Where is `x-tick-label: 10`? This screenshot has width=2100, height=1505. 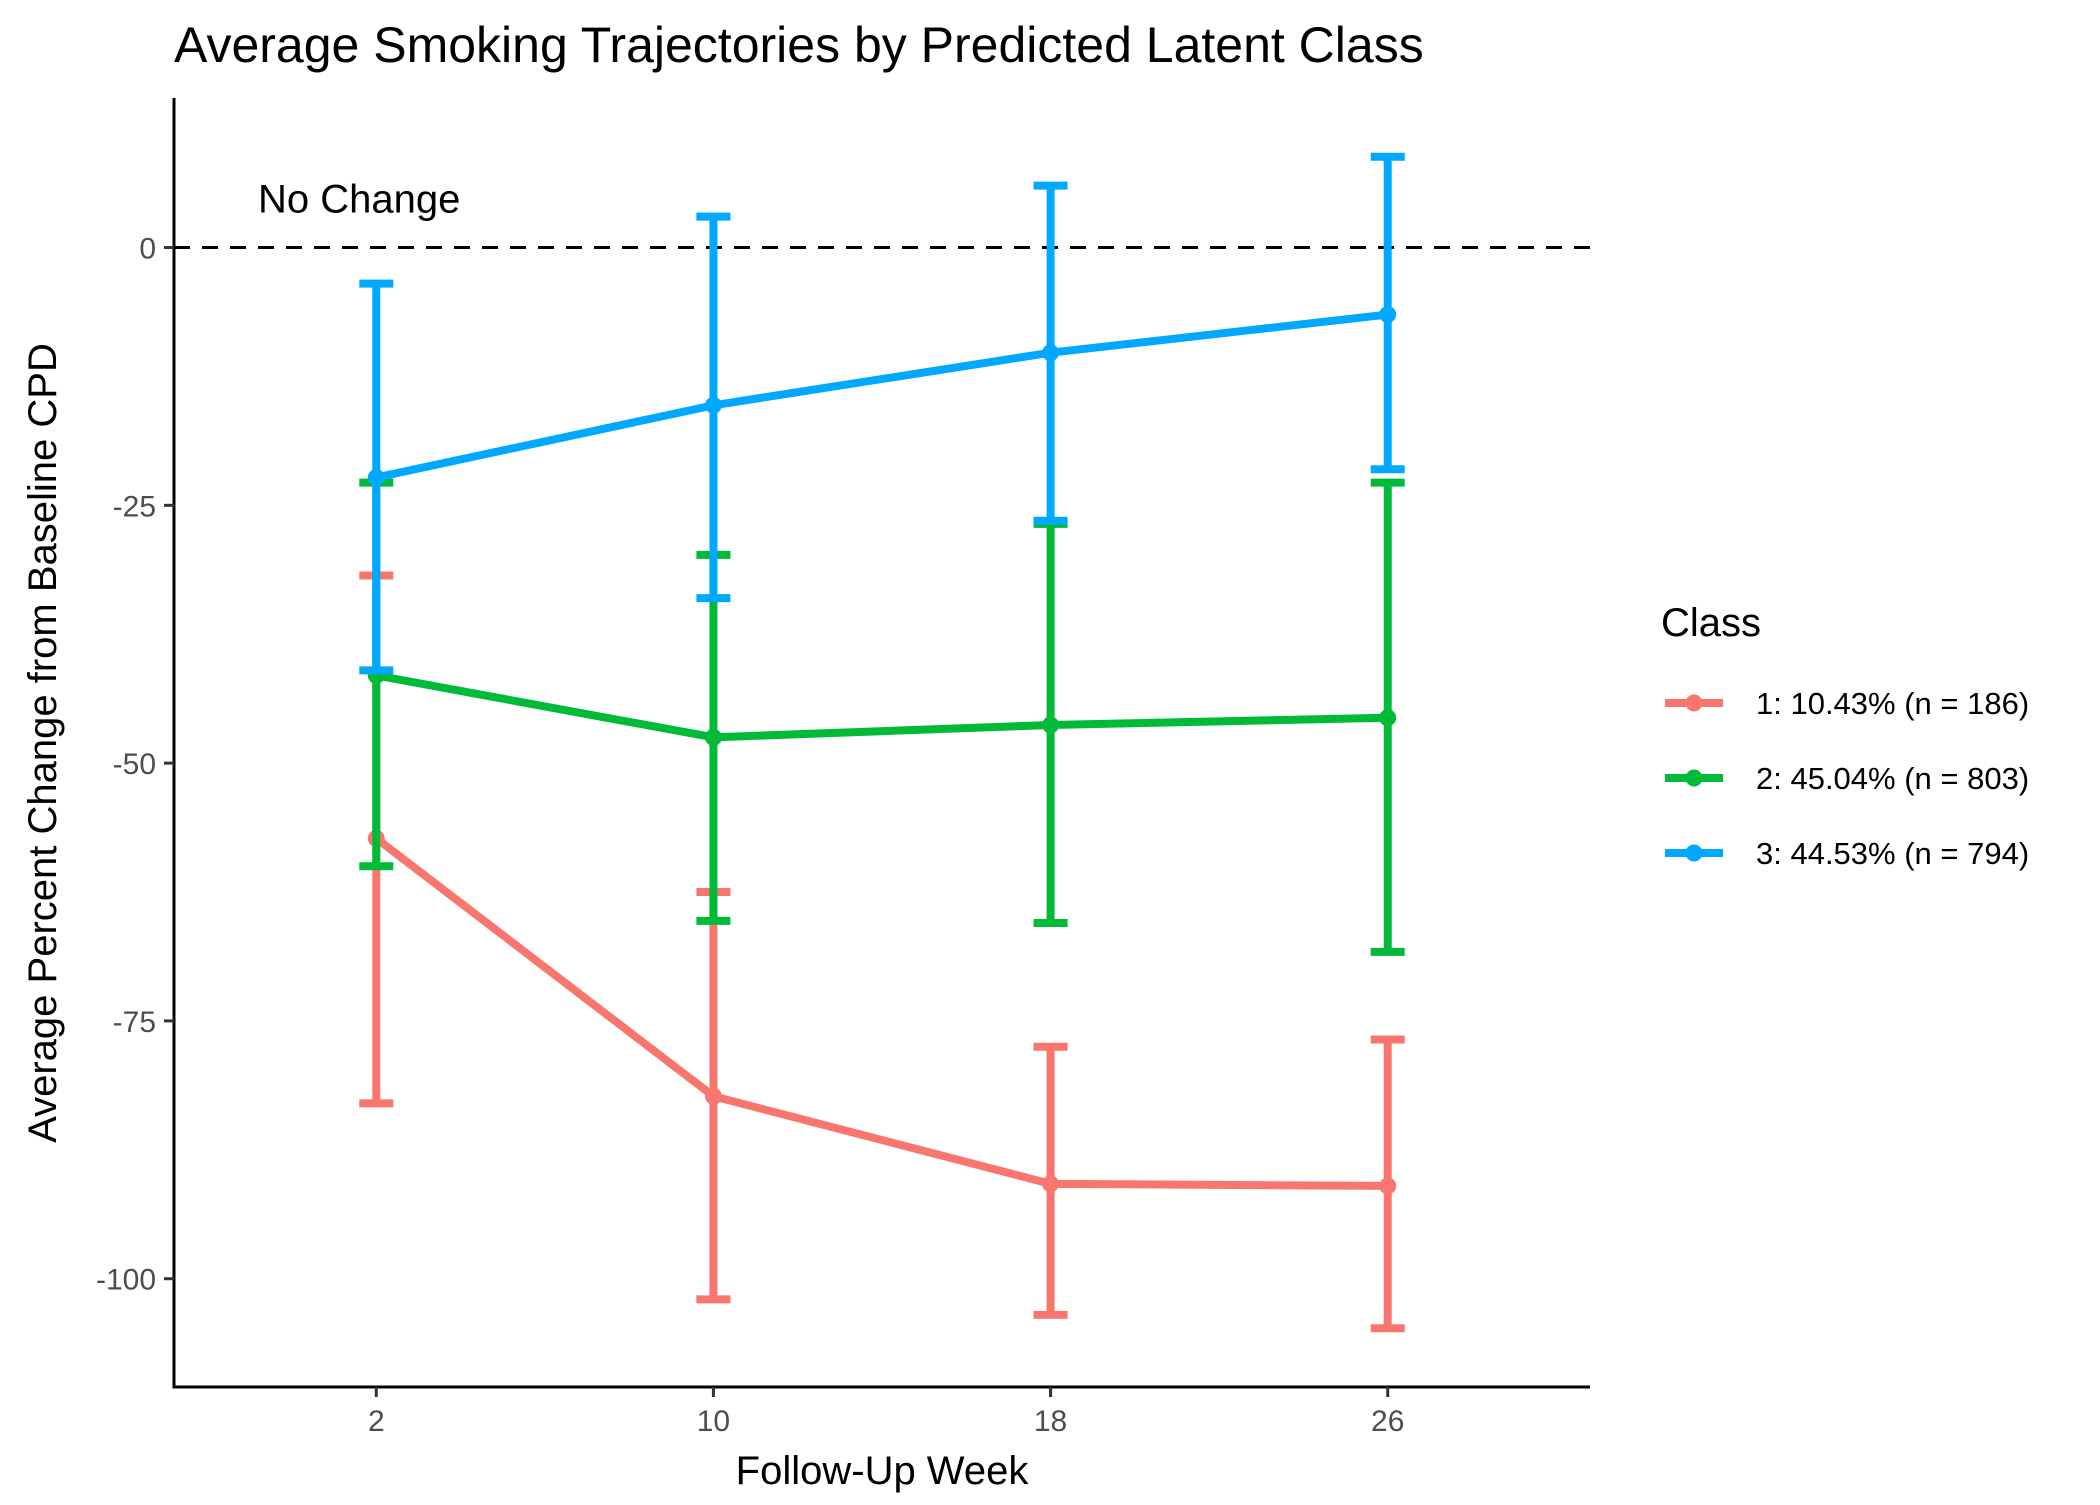
x-tick-label: 10 is located at coordinates (713, 1421).